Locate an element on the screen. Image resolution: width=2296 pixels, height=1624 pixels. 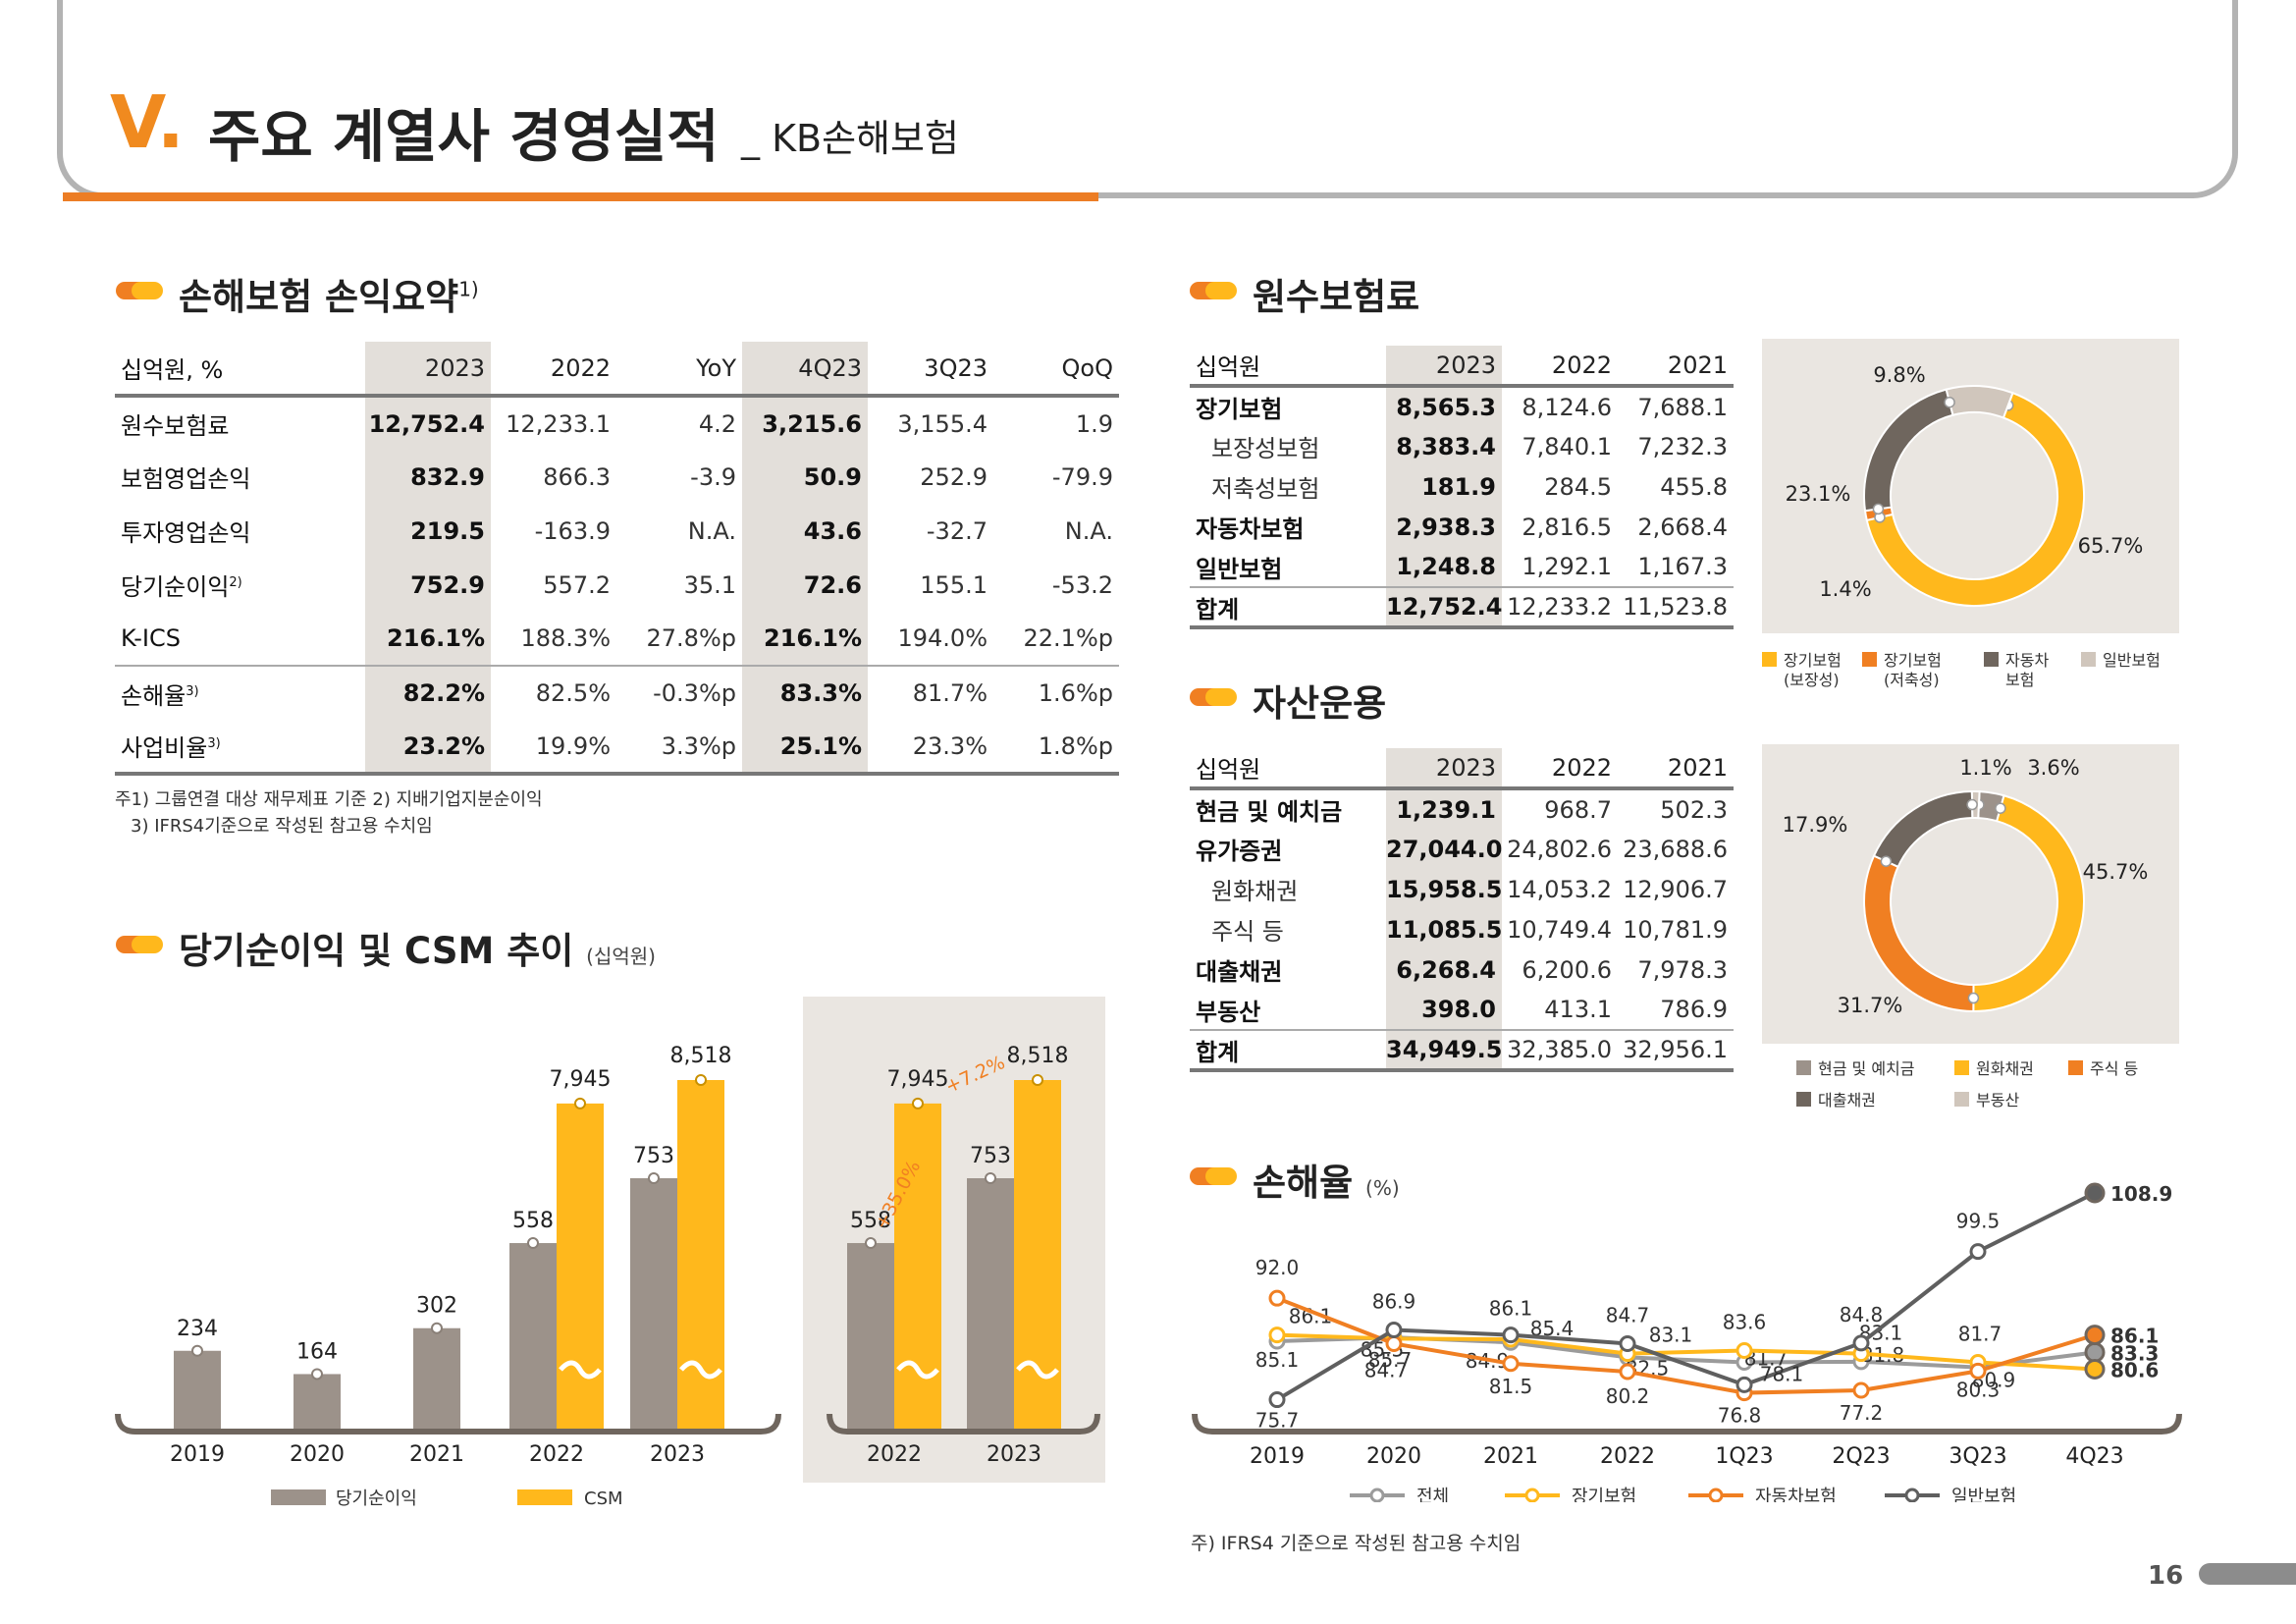
donut-slice is located at coordinates (1975, 499).